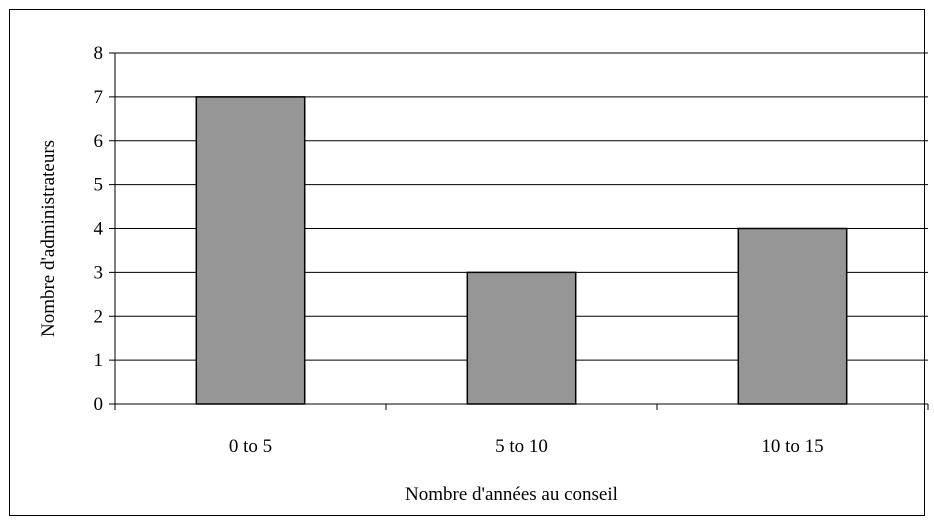 This screenshot has width=934, height=525. Describe the element at coordinates (99, 272) in the screenshot. I see `y-tick-label-3: 3` at that location.